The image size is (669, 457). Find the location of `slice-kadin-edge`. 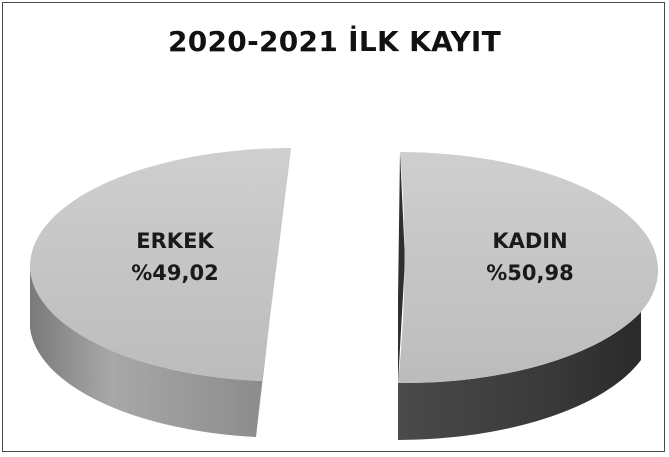

slice-kadin-edge is located at coordinates (401, 267).